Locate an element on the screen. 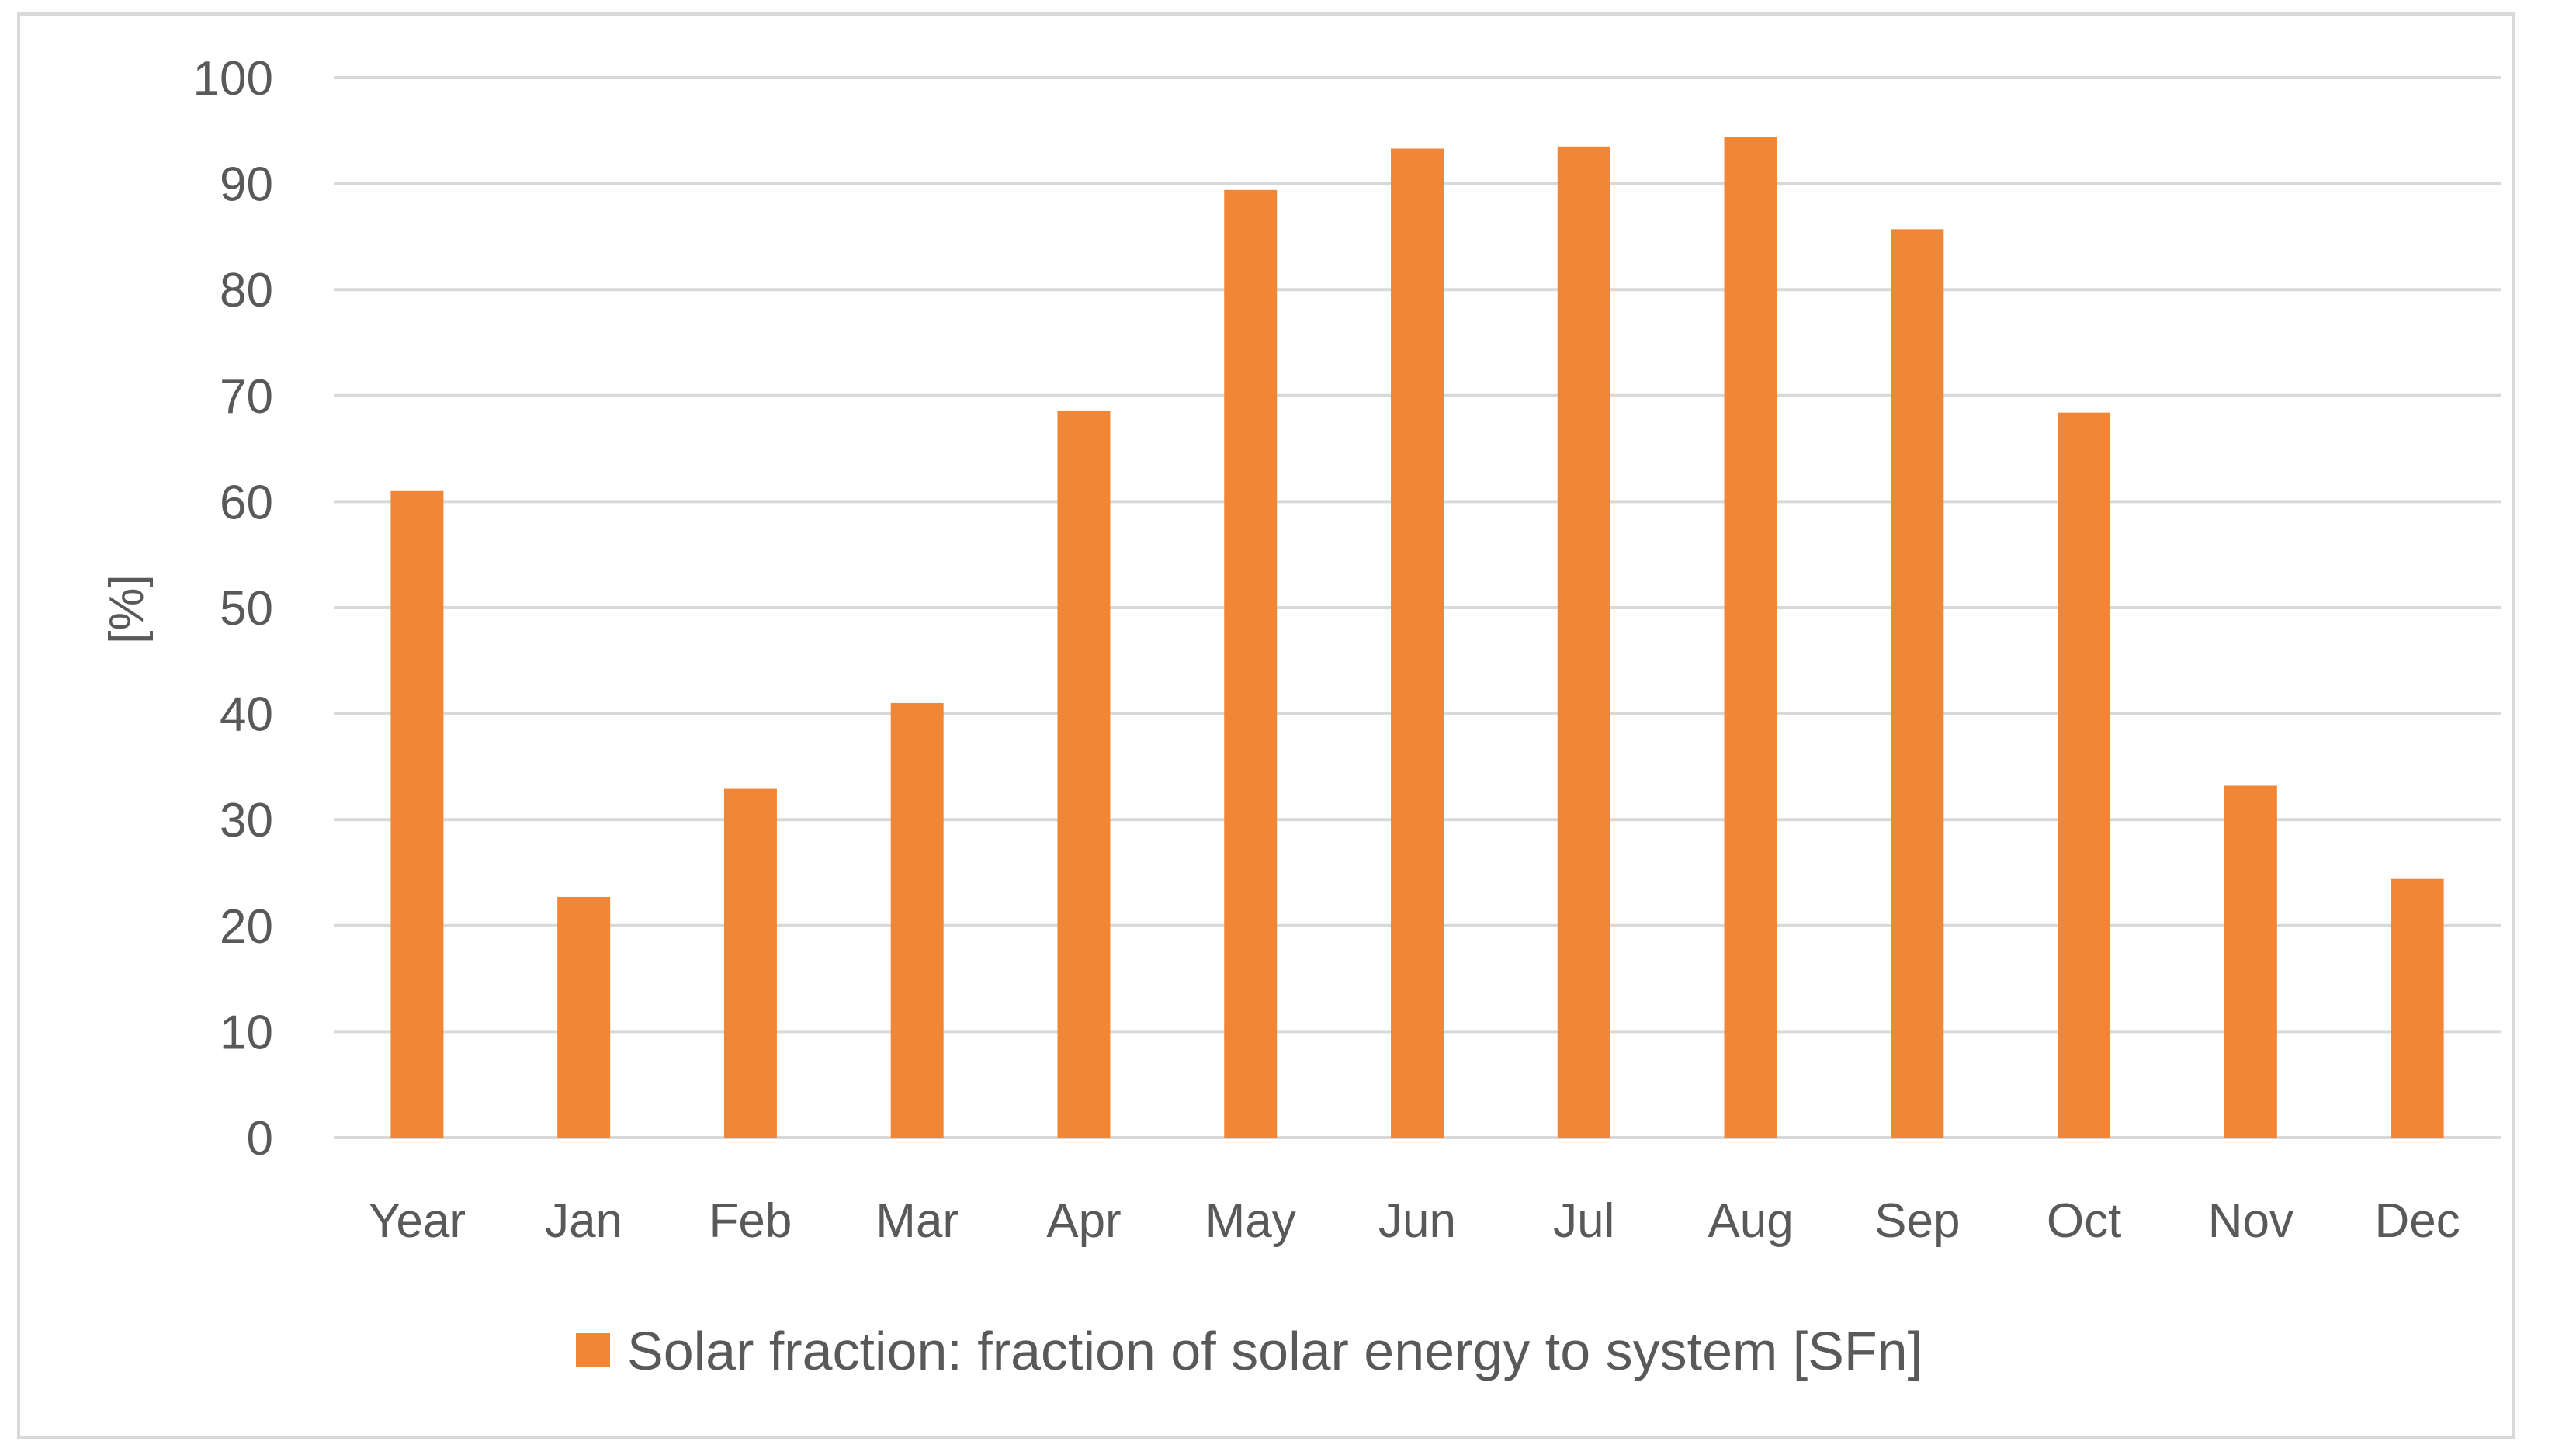  x-tick-label: May is located at coordinates (1250, 1221).